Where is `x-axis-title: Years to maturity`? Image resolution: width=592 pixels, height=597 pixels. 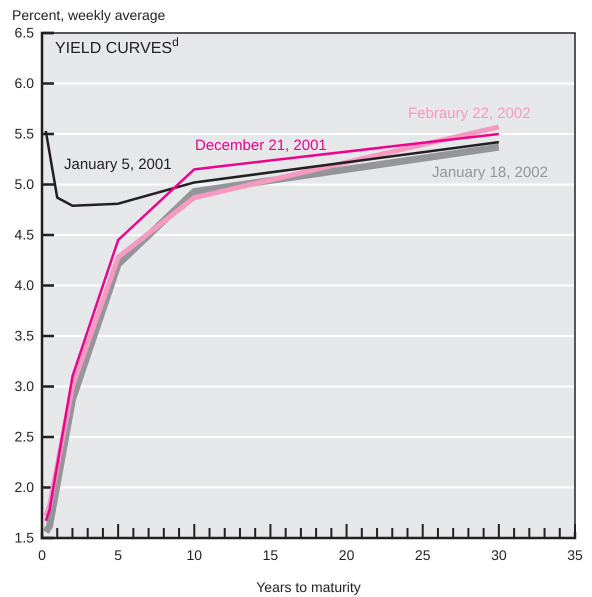
x-axis-title: Years to maturity is located at coordinates (308, 587).